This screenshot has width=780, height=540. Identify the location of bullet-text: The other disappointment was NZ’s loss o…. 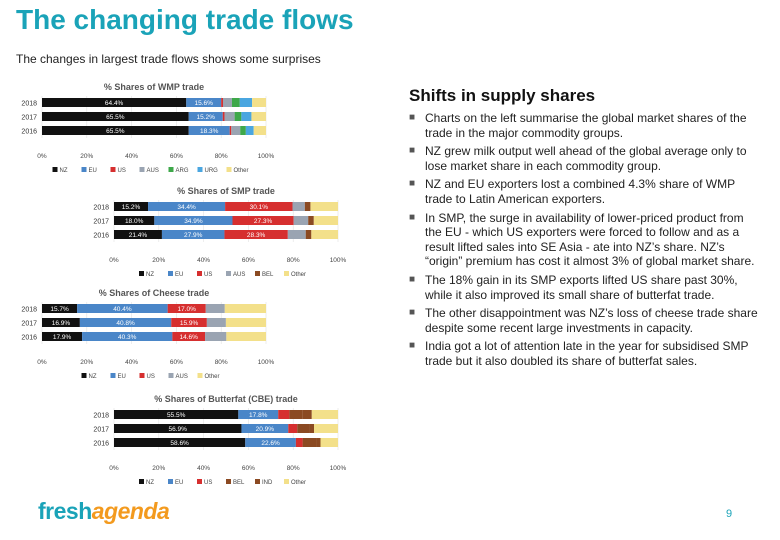
(591, 320).